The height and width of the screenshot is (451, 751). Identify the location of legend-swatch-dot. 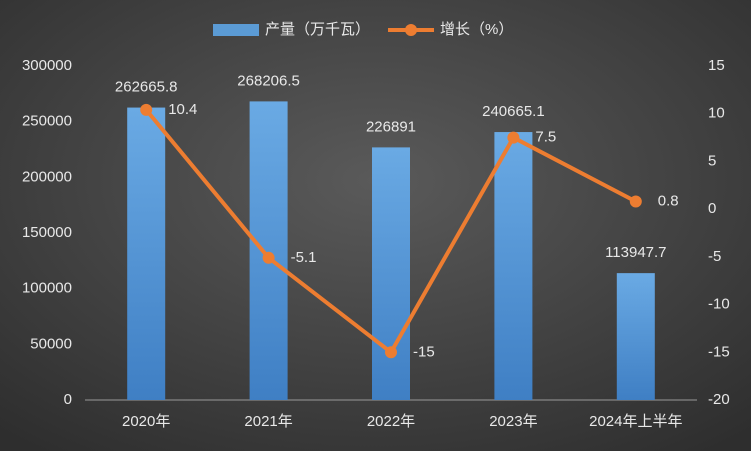
(411, 30).